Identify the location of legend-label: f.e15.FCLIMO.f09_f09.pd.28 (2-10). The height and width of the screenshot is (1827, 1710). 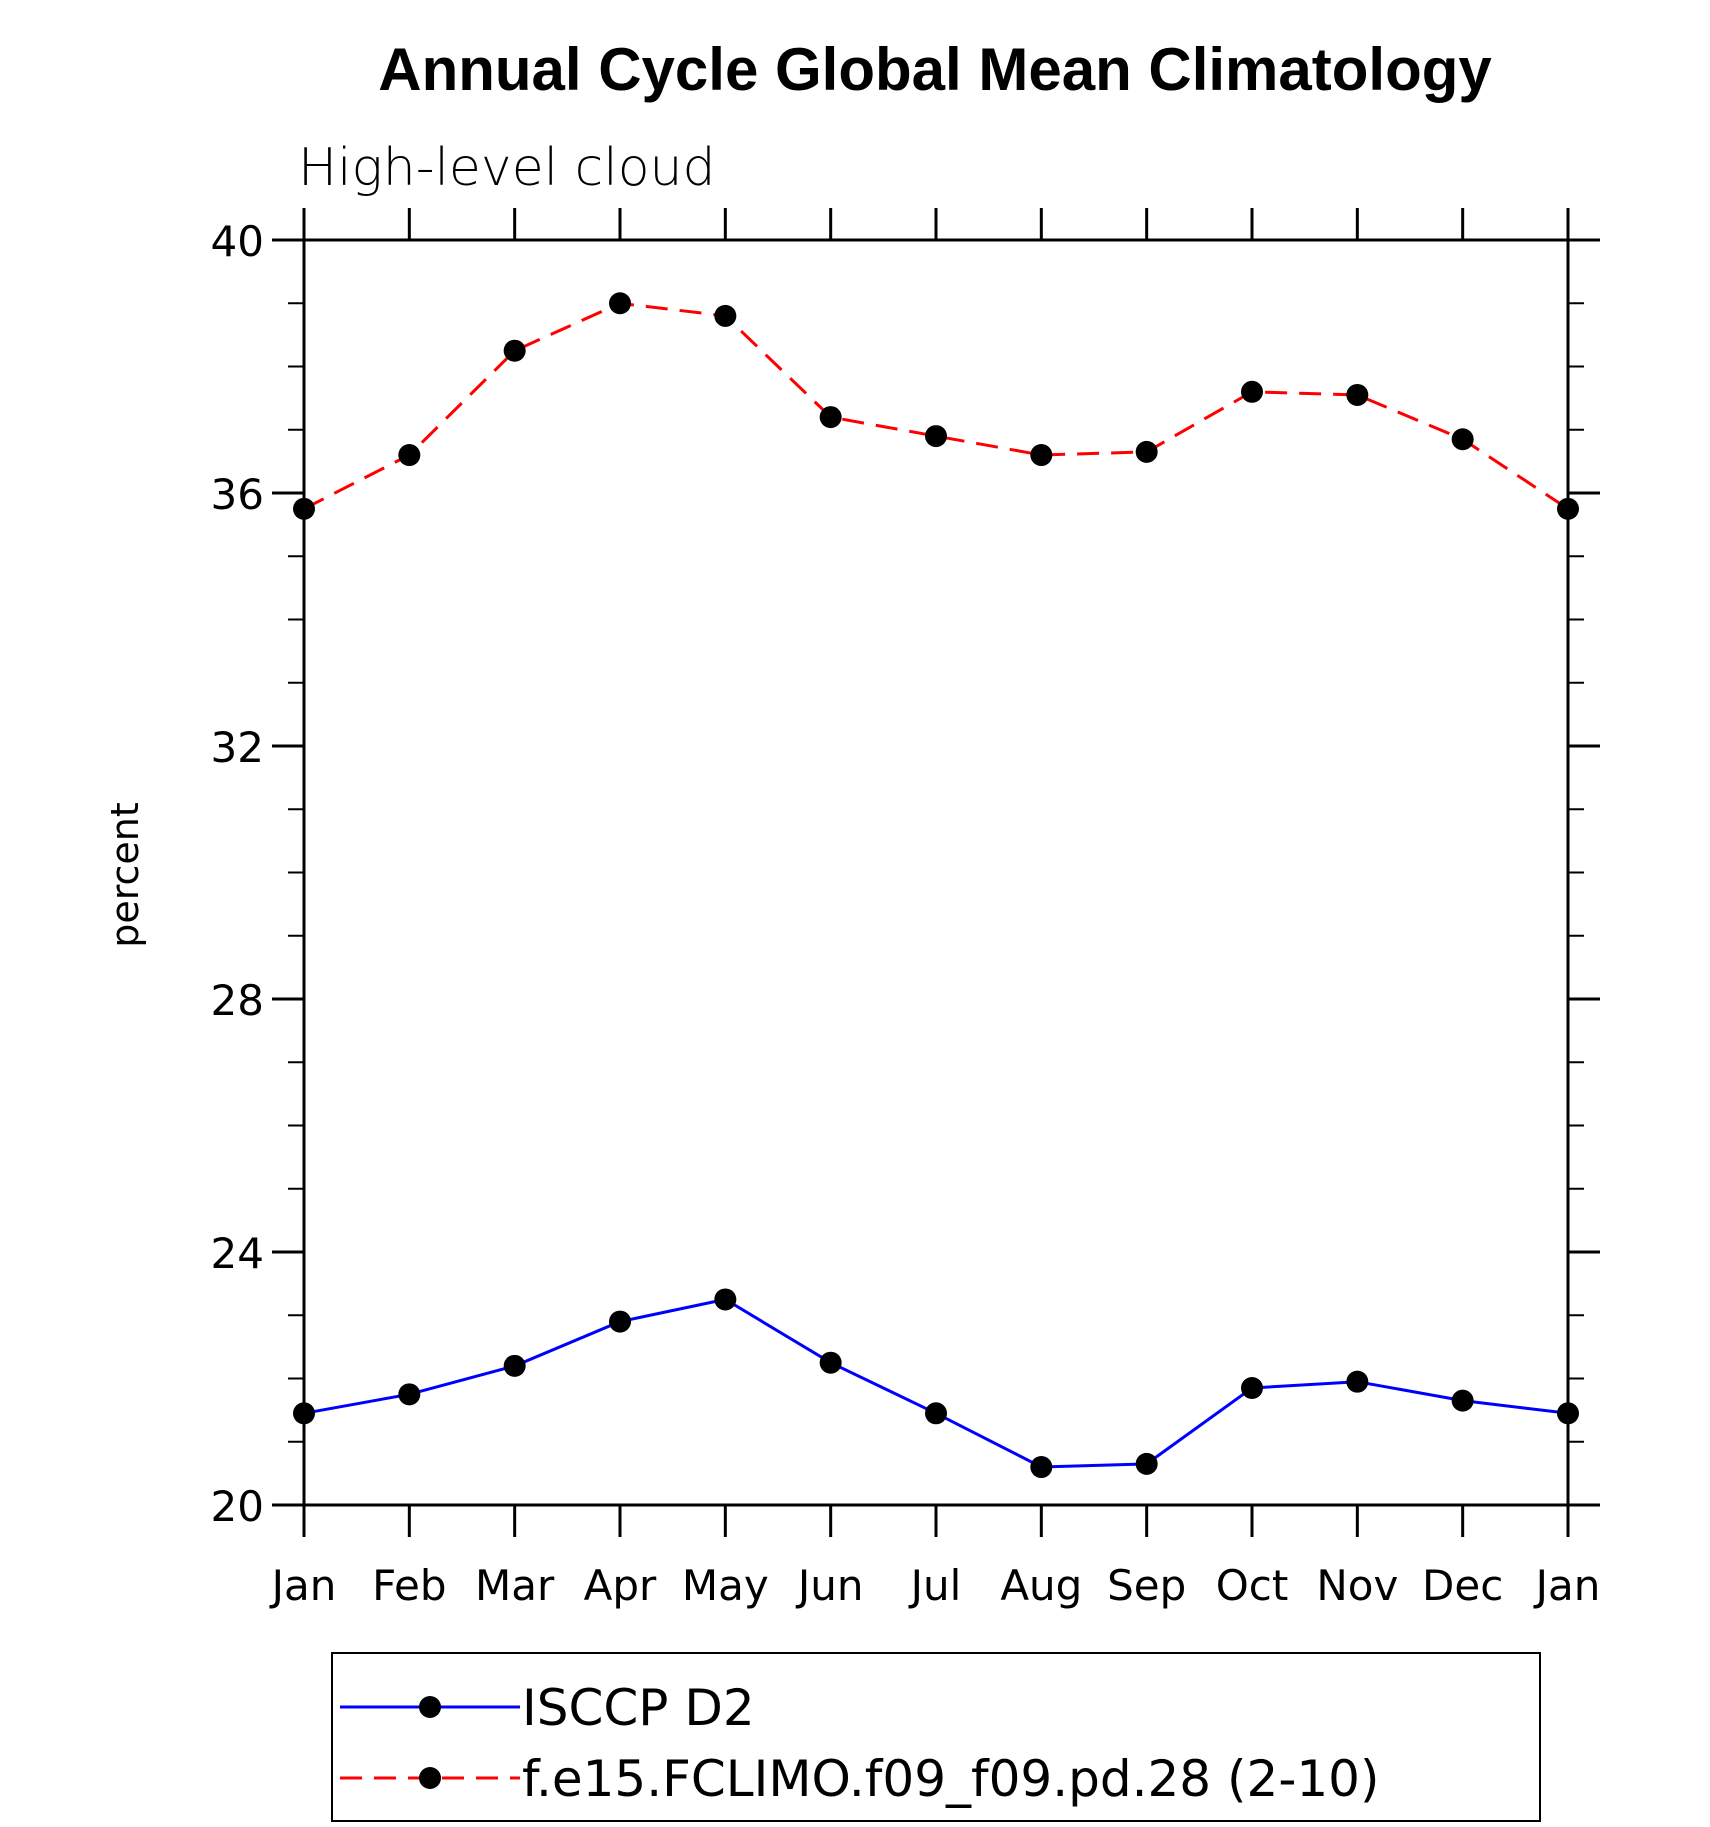
(951, 1779).